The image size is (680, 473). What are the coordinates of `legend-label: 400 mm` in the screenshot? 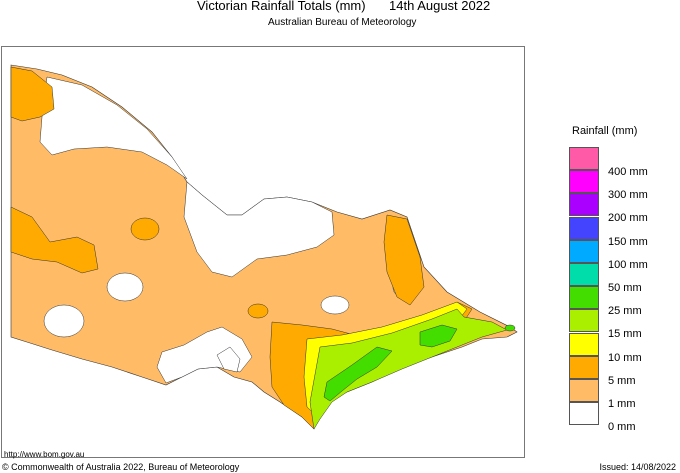 It's located at (628, 172).